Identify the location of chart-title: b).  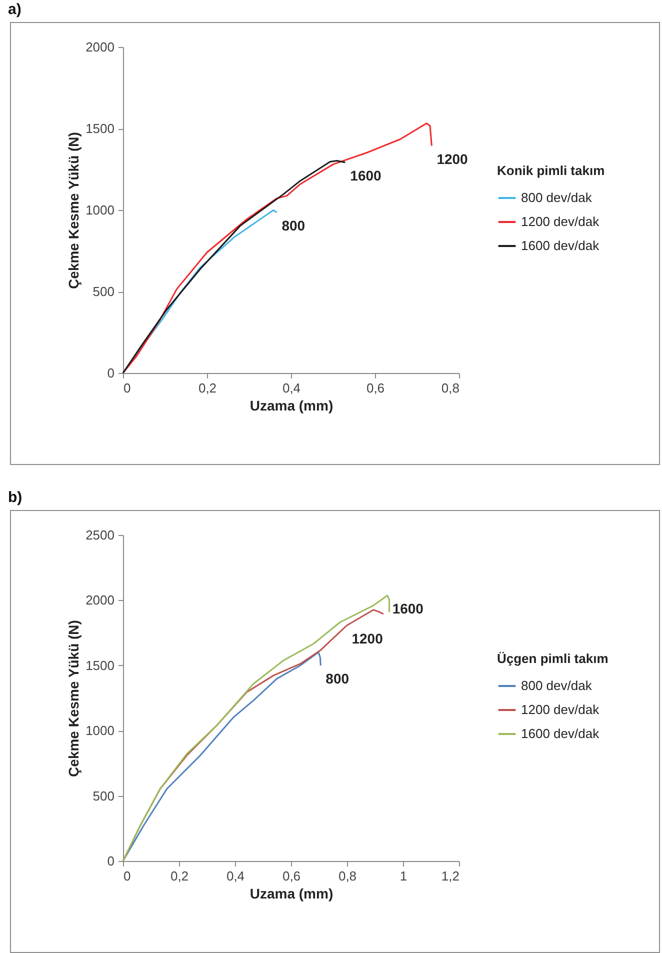
(15, 497).